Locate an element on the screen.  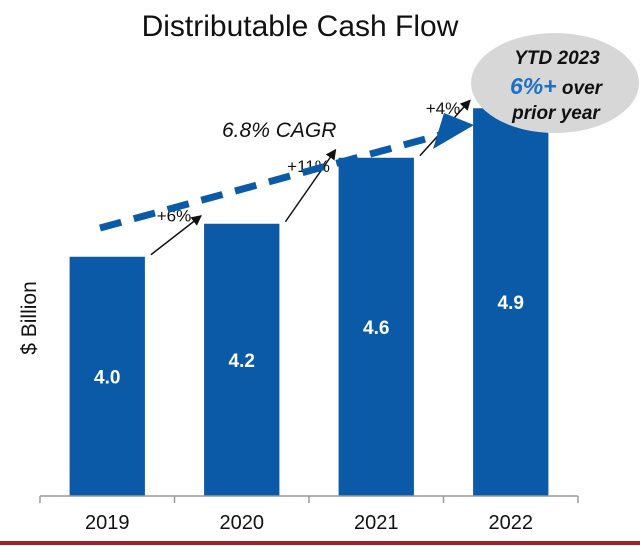
x-tick-label: 2021 is located at coordinates (376, 523).